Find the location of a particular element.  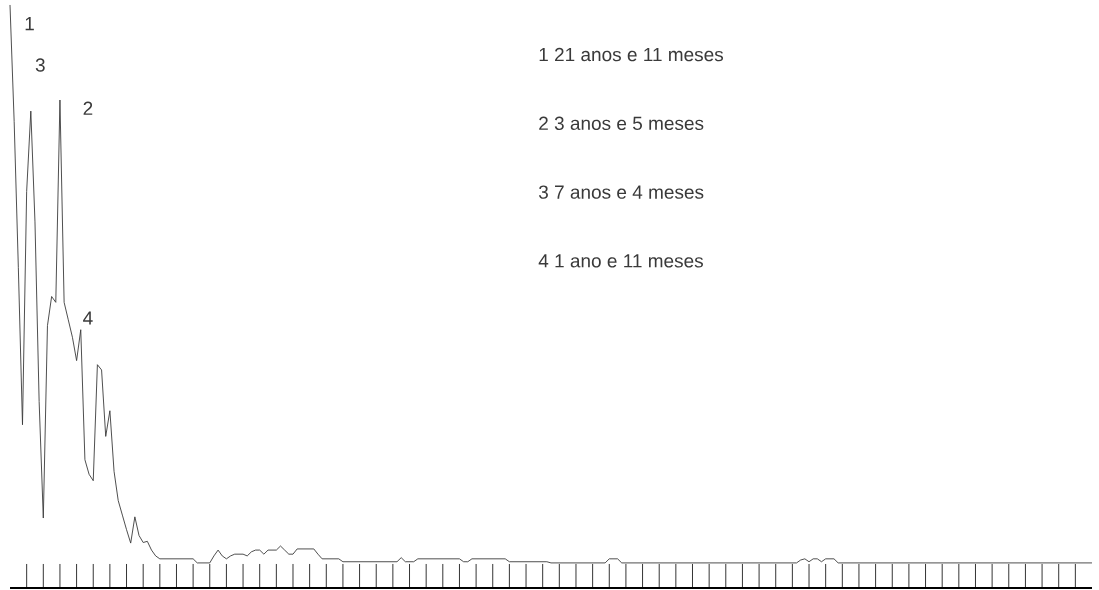

annotation: 1 is located at coordinates (29, 24).